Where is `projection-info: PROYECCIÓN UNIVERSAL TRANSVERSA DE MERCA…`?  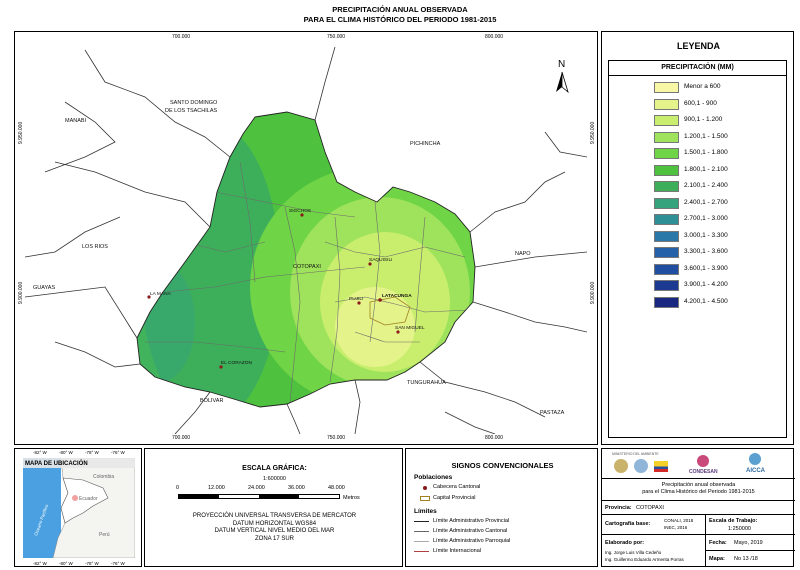
projection-info: PROYECCIÓN UNIVERSAL TRANSVERSA DE MERCA… is located at coordinates (274, 528).